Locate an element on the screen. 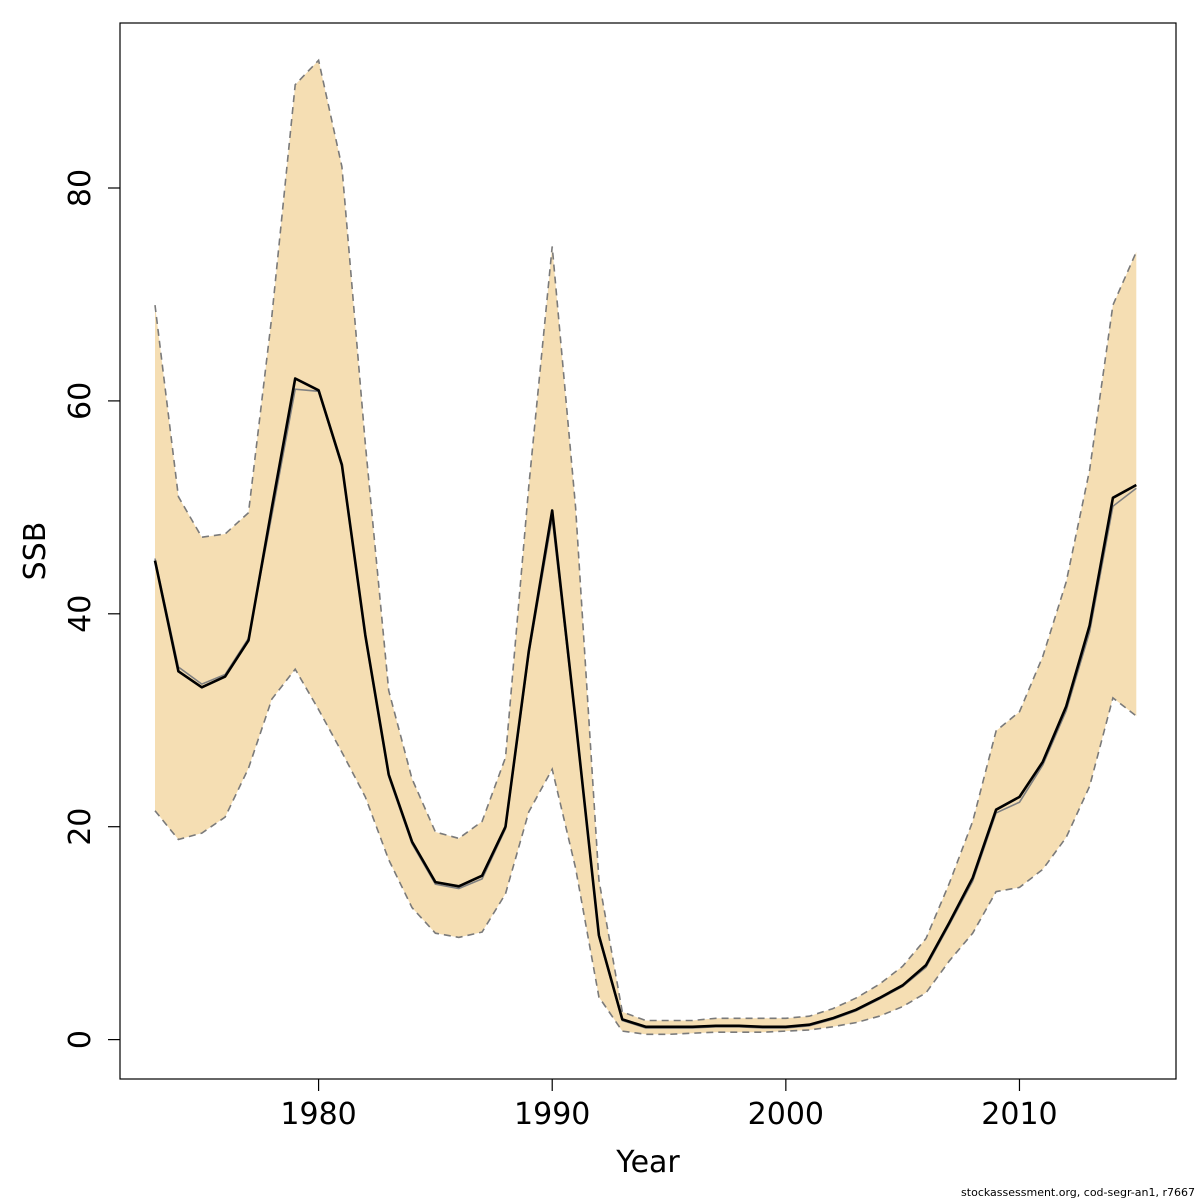  y-axis: 0 20 40 60 80 is located at coordinates (91, 609).